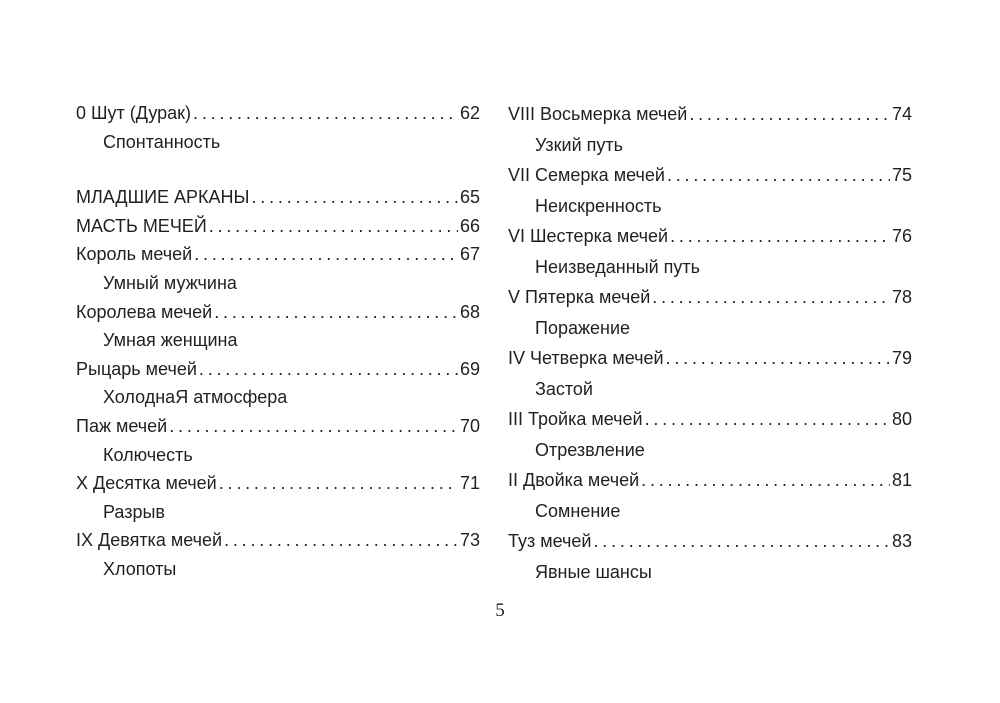 The height and width of the screenshot is (703, 1000). What do you see at coordinates (134, 254) in the screenshot?
I see `toc-entry-title: Король мечей` at bounding box center [134, 254].